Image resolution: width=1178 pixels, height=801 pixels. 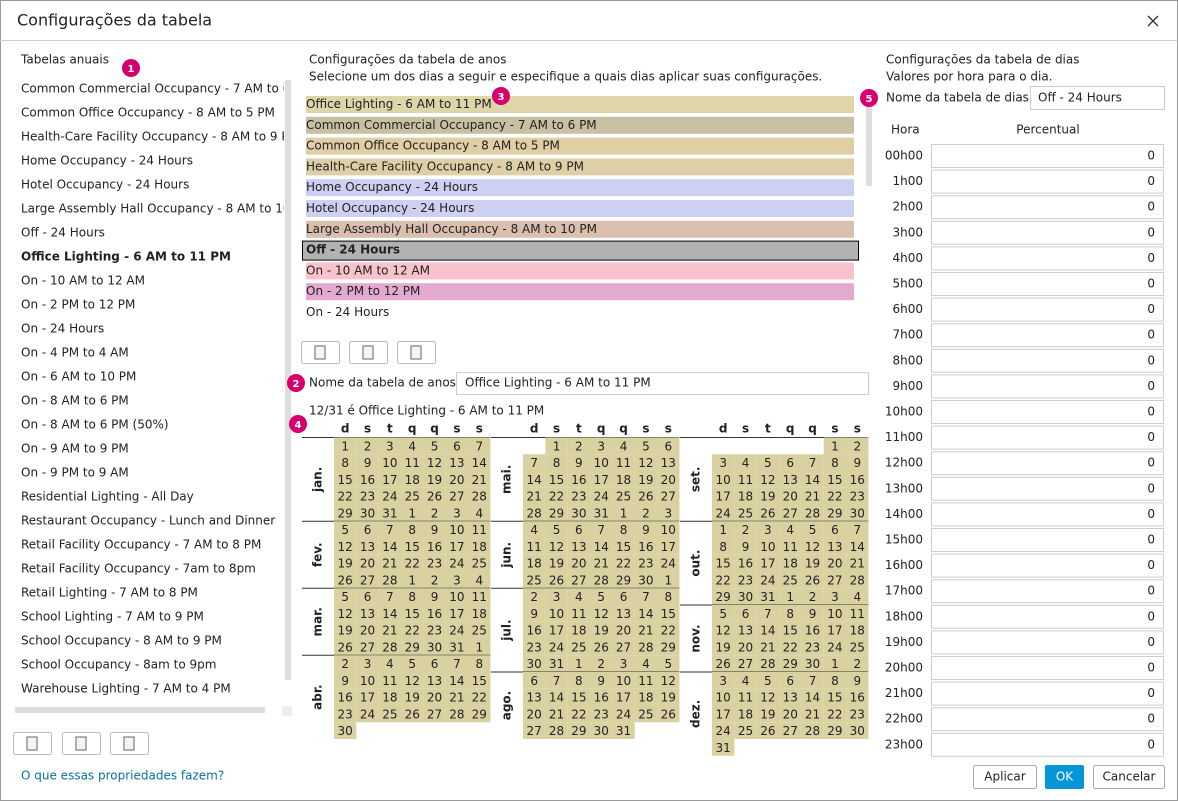 I want to click on annual-item: Warehouse Lighting - 7 AM to 4 PM, so click(x=126, y=689).